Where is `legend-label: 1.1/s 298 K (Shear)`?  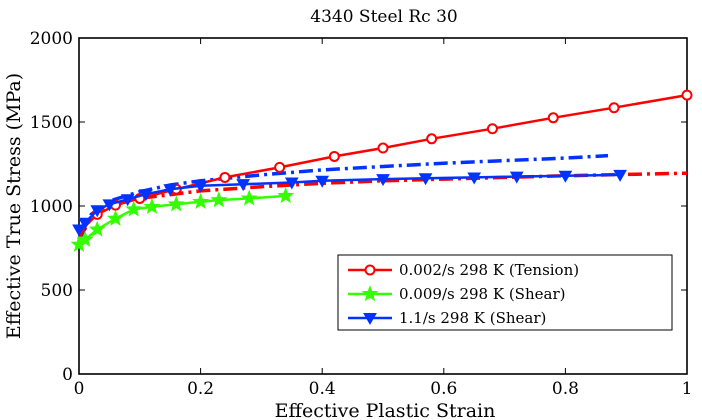
legend-label: 1.1/s 298 K (Shear) is located at coordinates (472, 318).